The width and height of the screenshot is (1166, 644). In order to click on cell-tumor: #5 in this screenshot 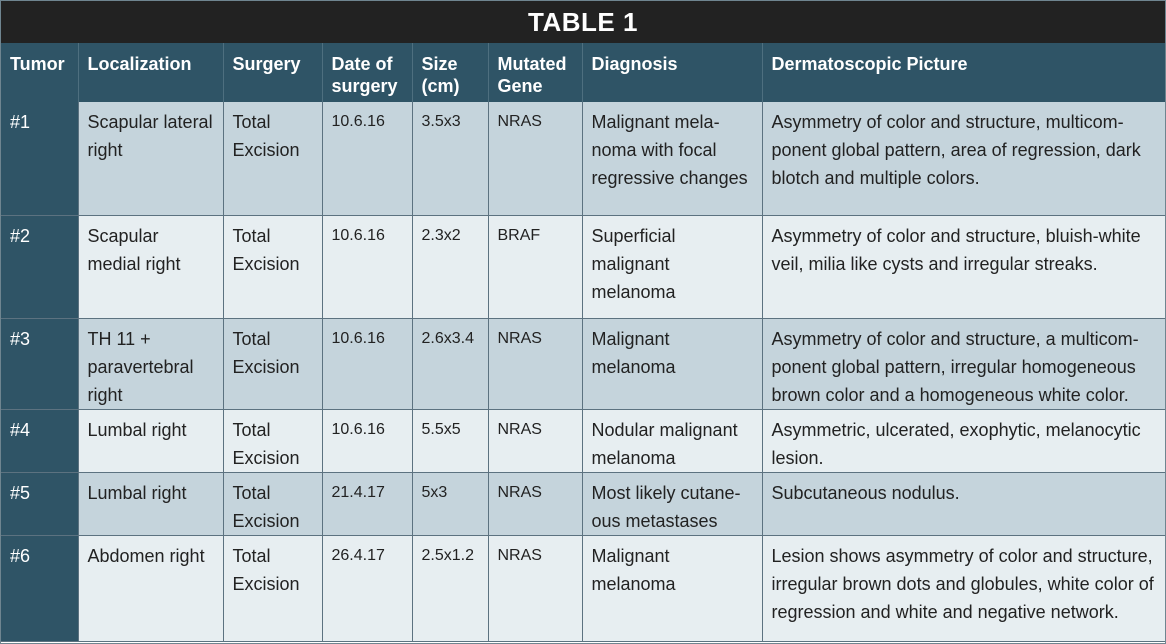, I will do `click(40, 504)`.